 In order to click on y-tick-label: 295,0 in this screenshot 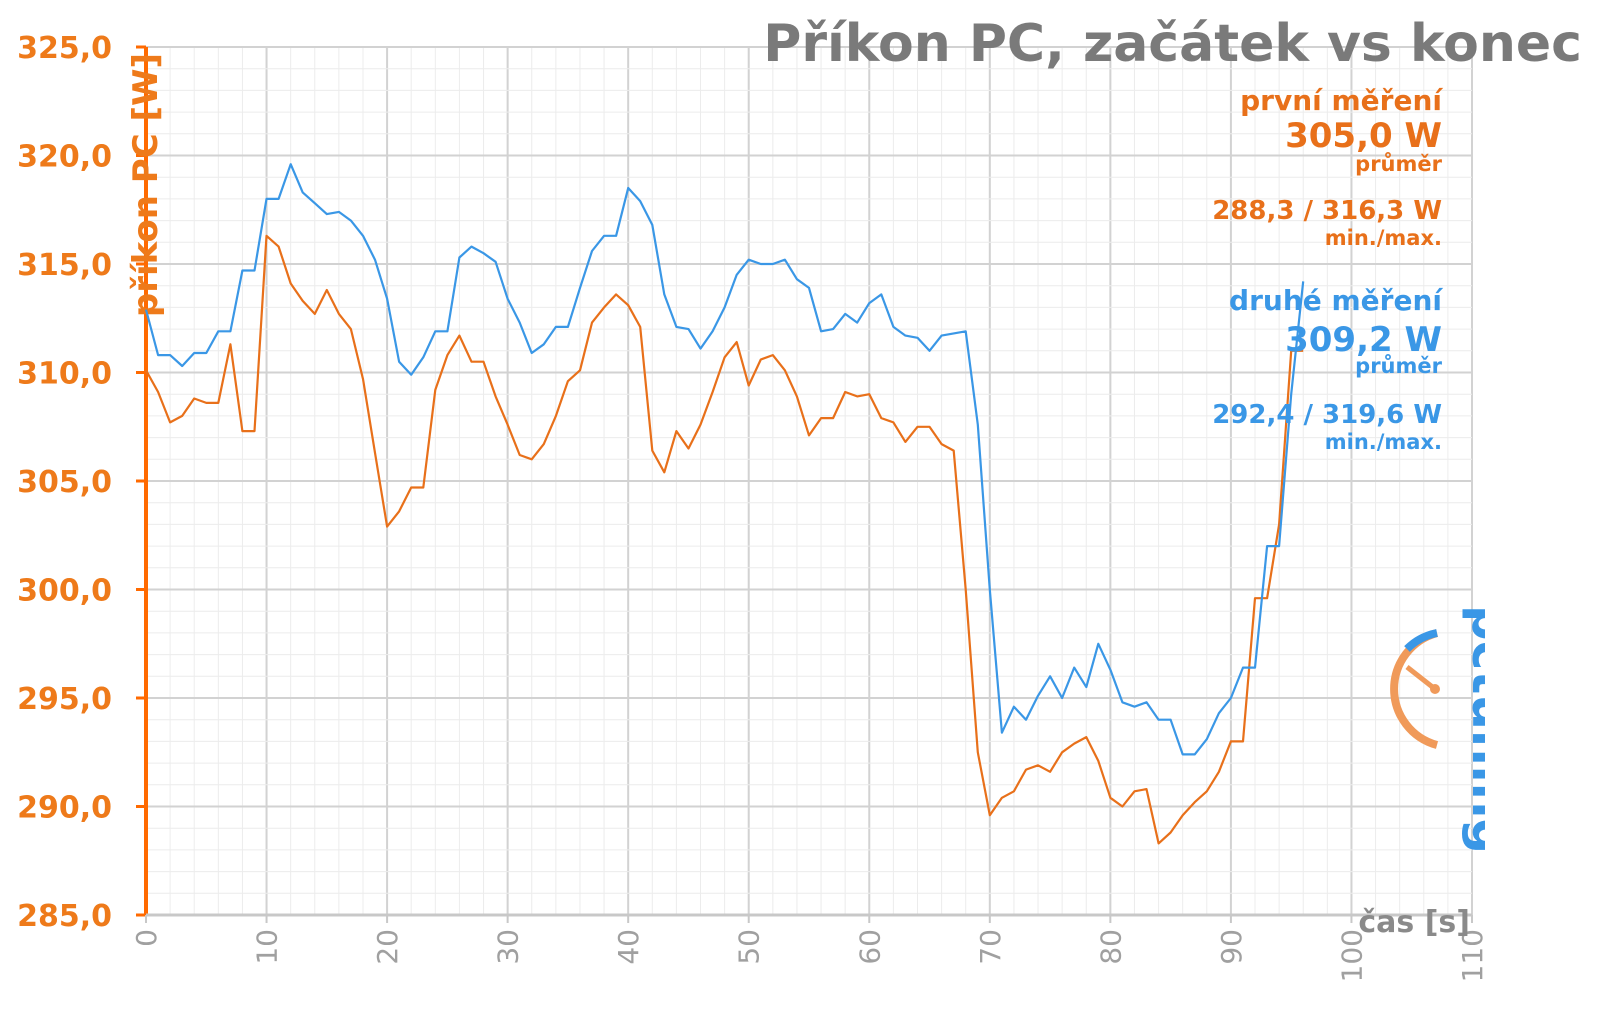, I will do `click(64, 699)`.